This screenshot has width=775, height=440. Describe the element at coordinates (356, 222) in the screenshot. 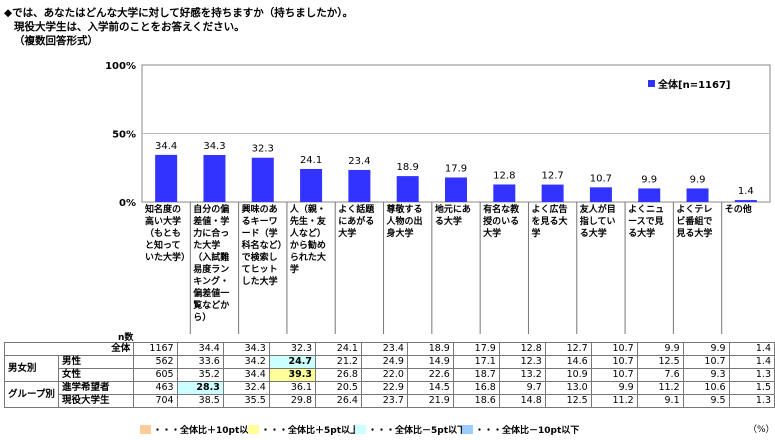

I see `category-label: よく話題にあがる大学` at that location.